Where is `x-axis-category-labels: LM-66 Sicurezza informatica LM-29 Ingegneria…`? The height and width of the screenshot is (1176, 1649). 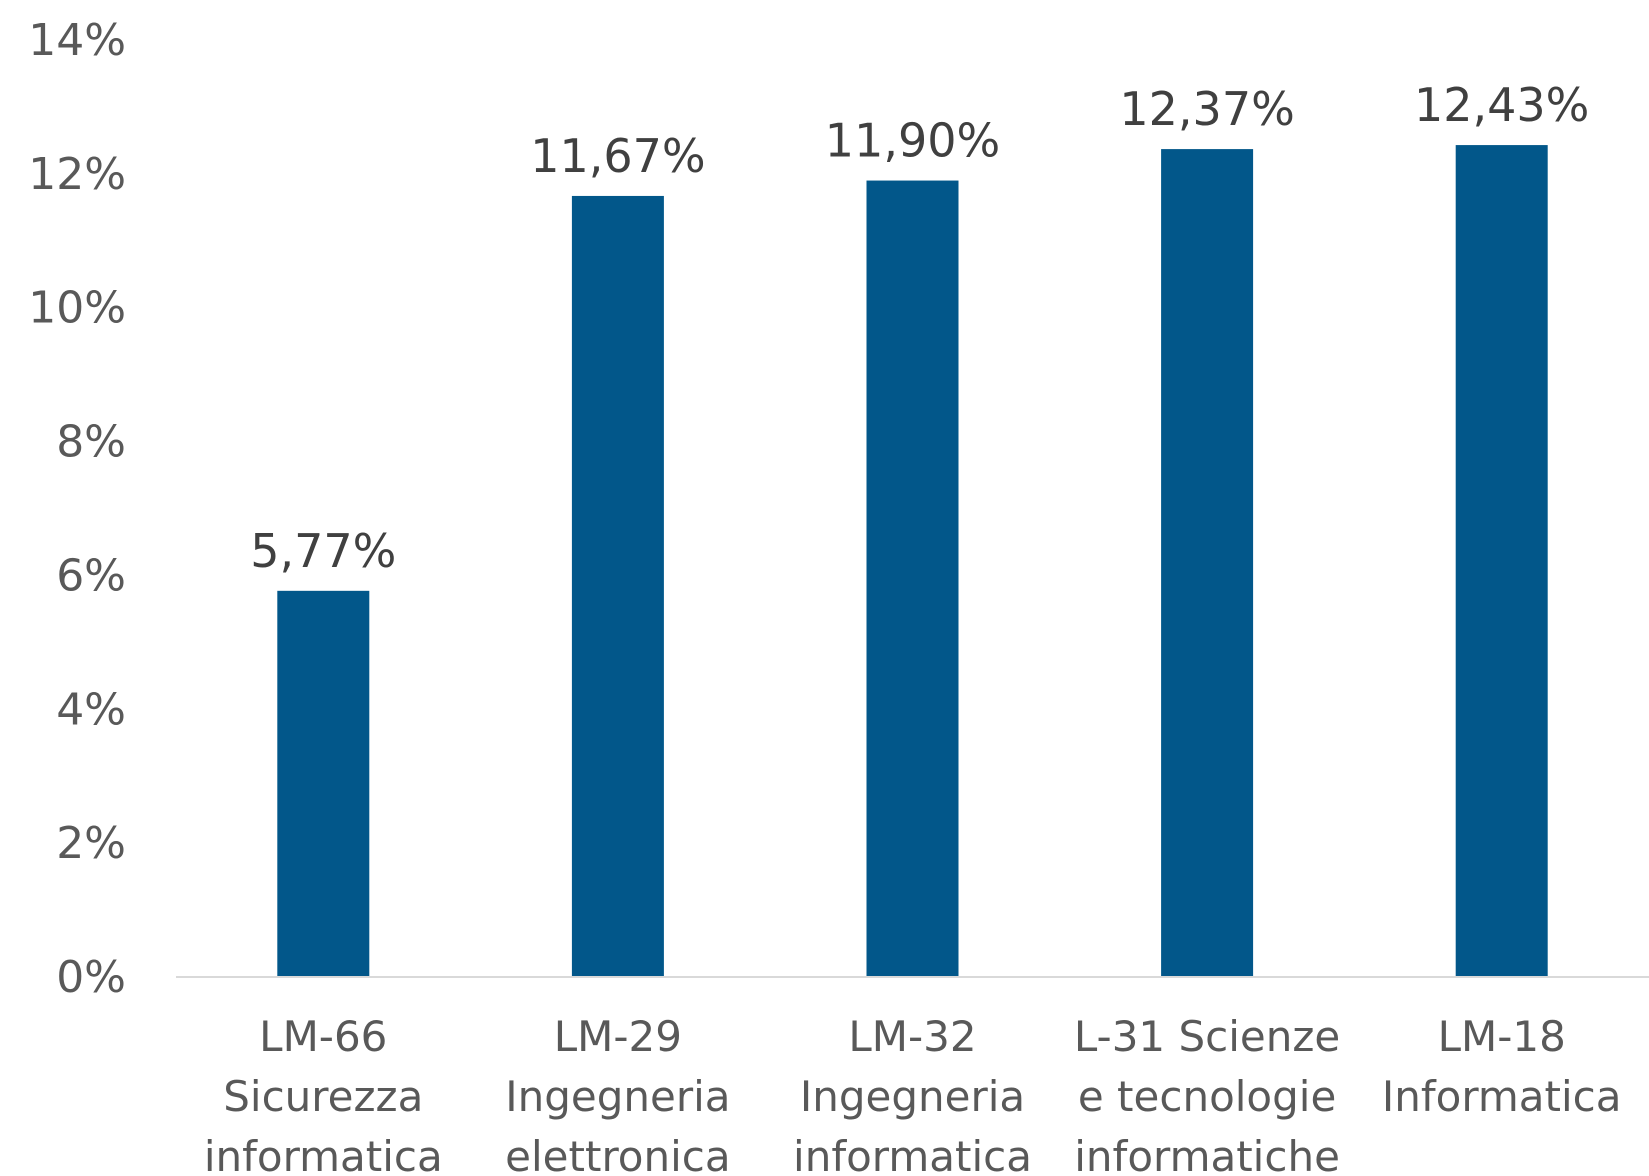 x-axis-category-labels: LM-66 Sicurezza informatica LM-29 Ingegneria… is located at coordinates (913, 1094).